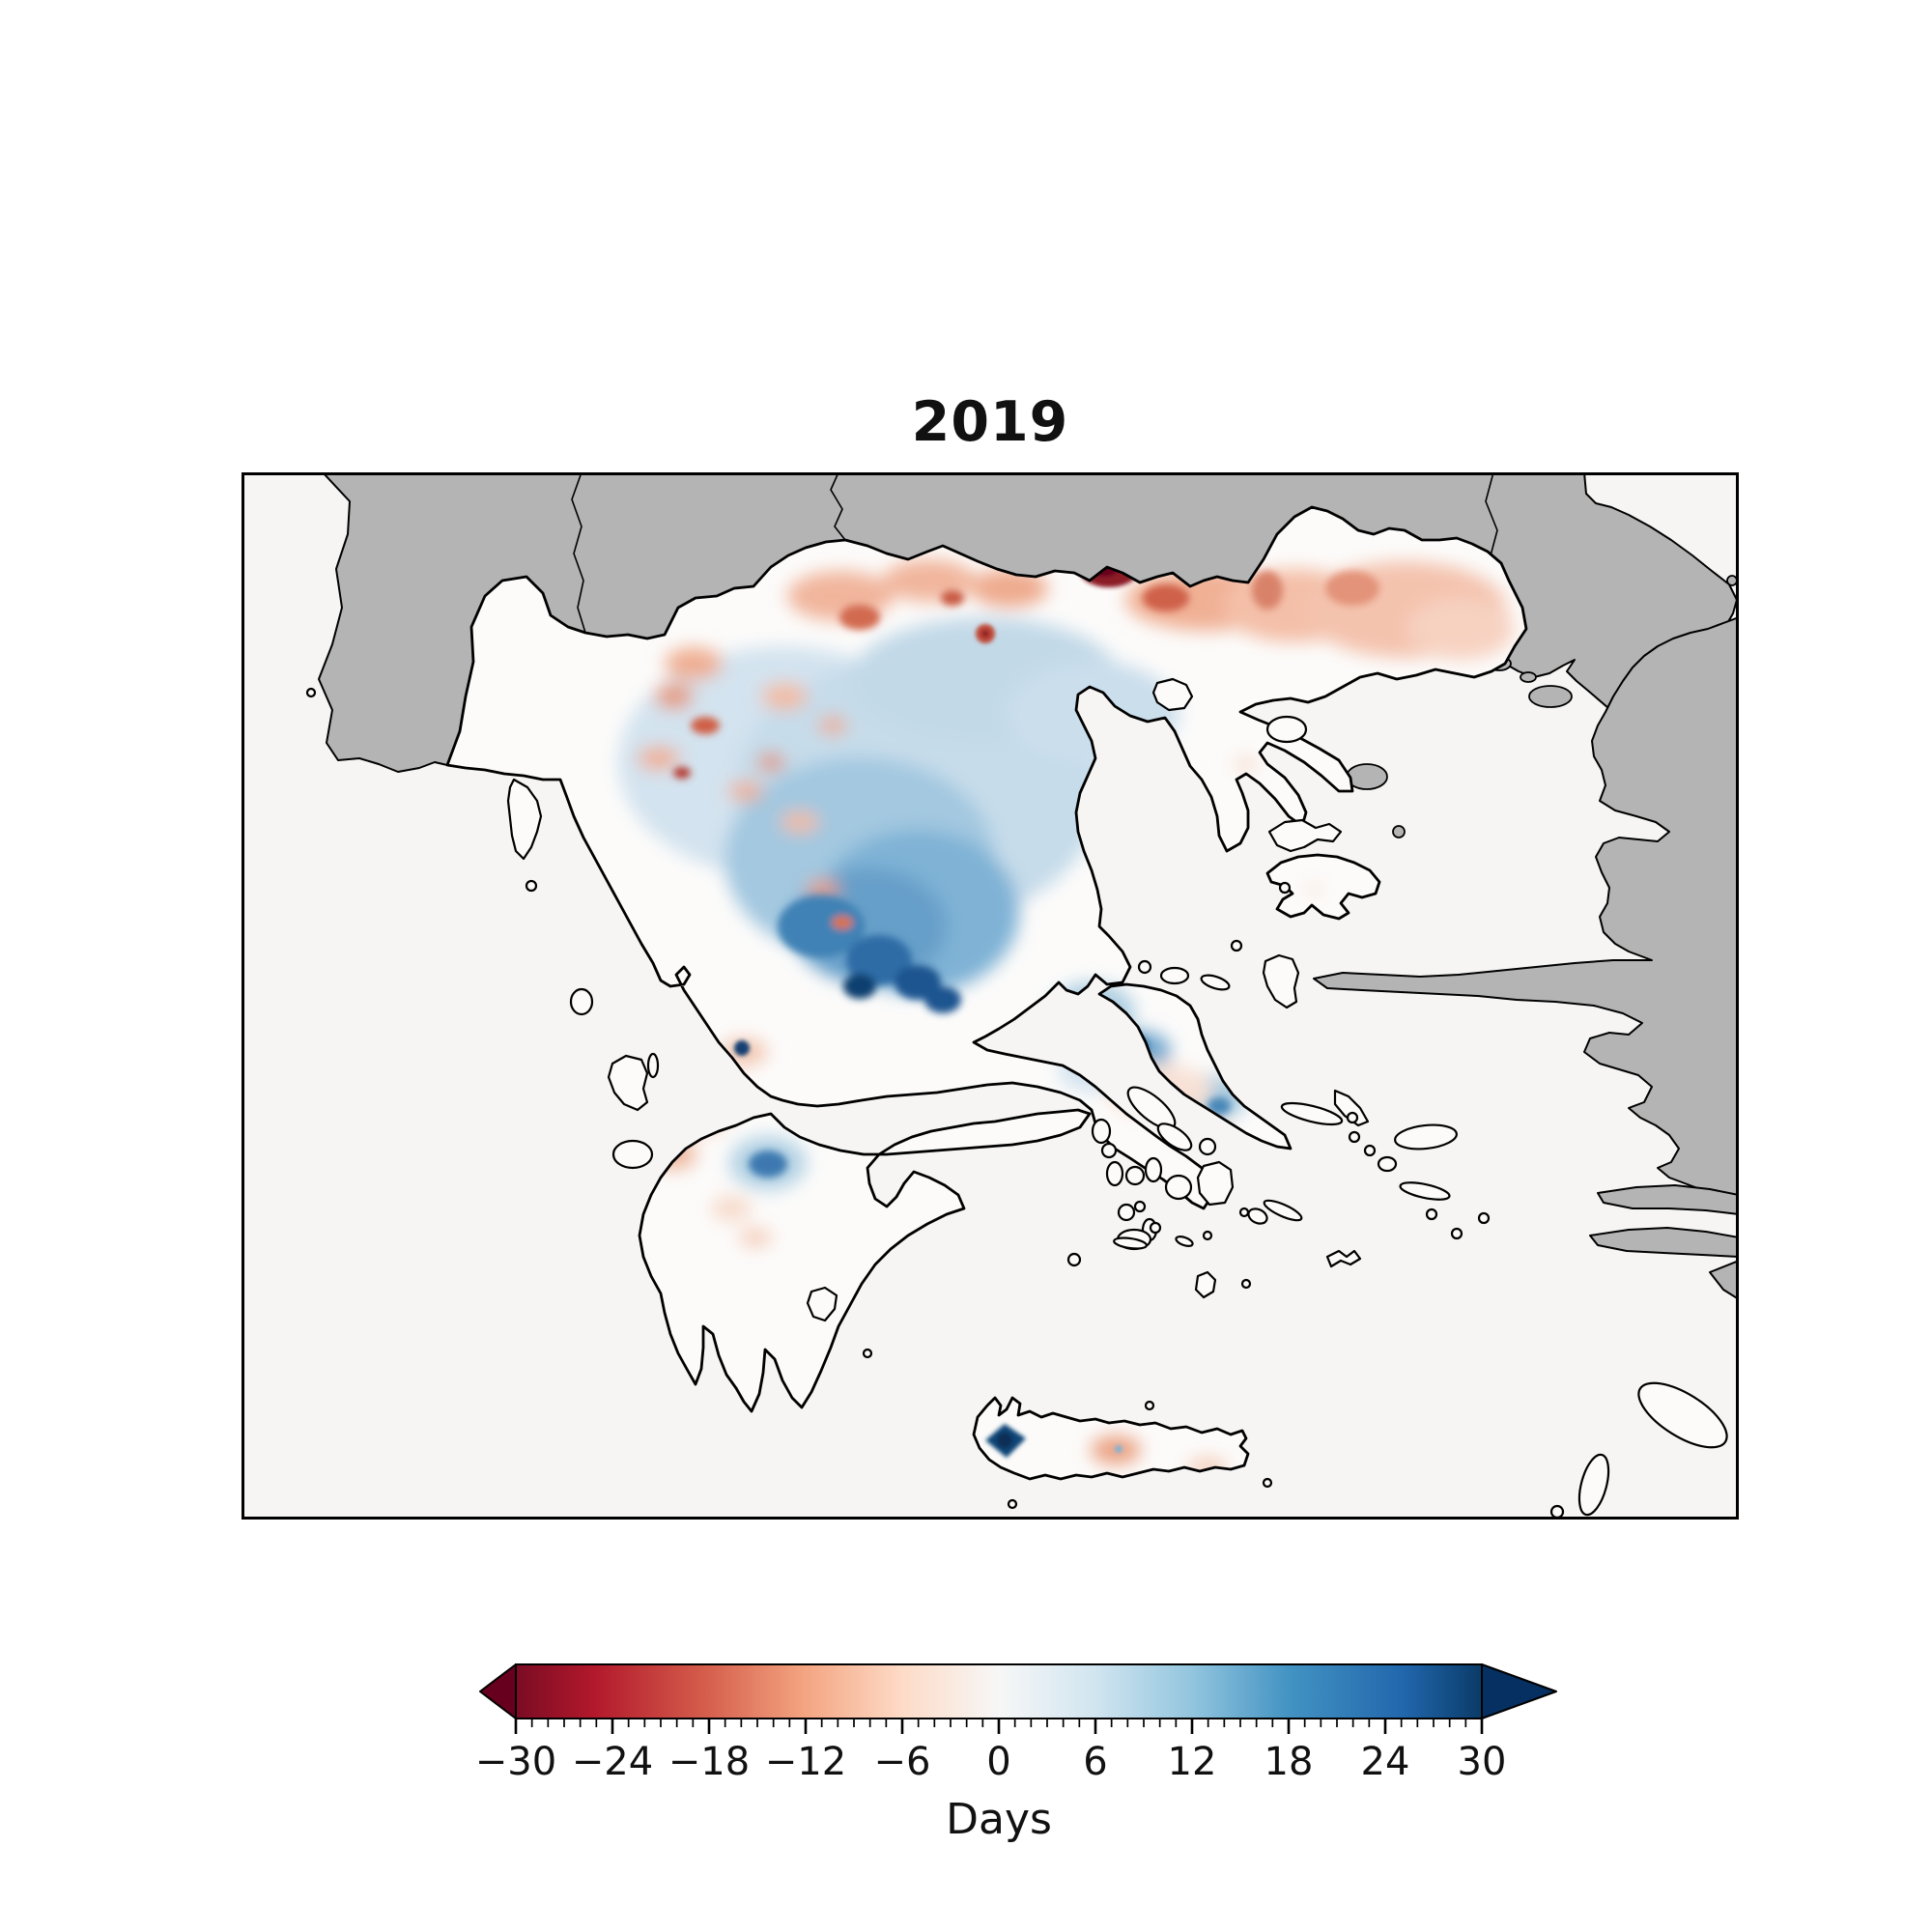  What do you see at coordinates (1550, 696) in the screenshot?
I see `kapidag-peninsula` at bounding box center [1550, 696].